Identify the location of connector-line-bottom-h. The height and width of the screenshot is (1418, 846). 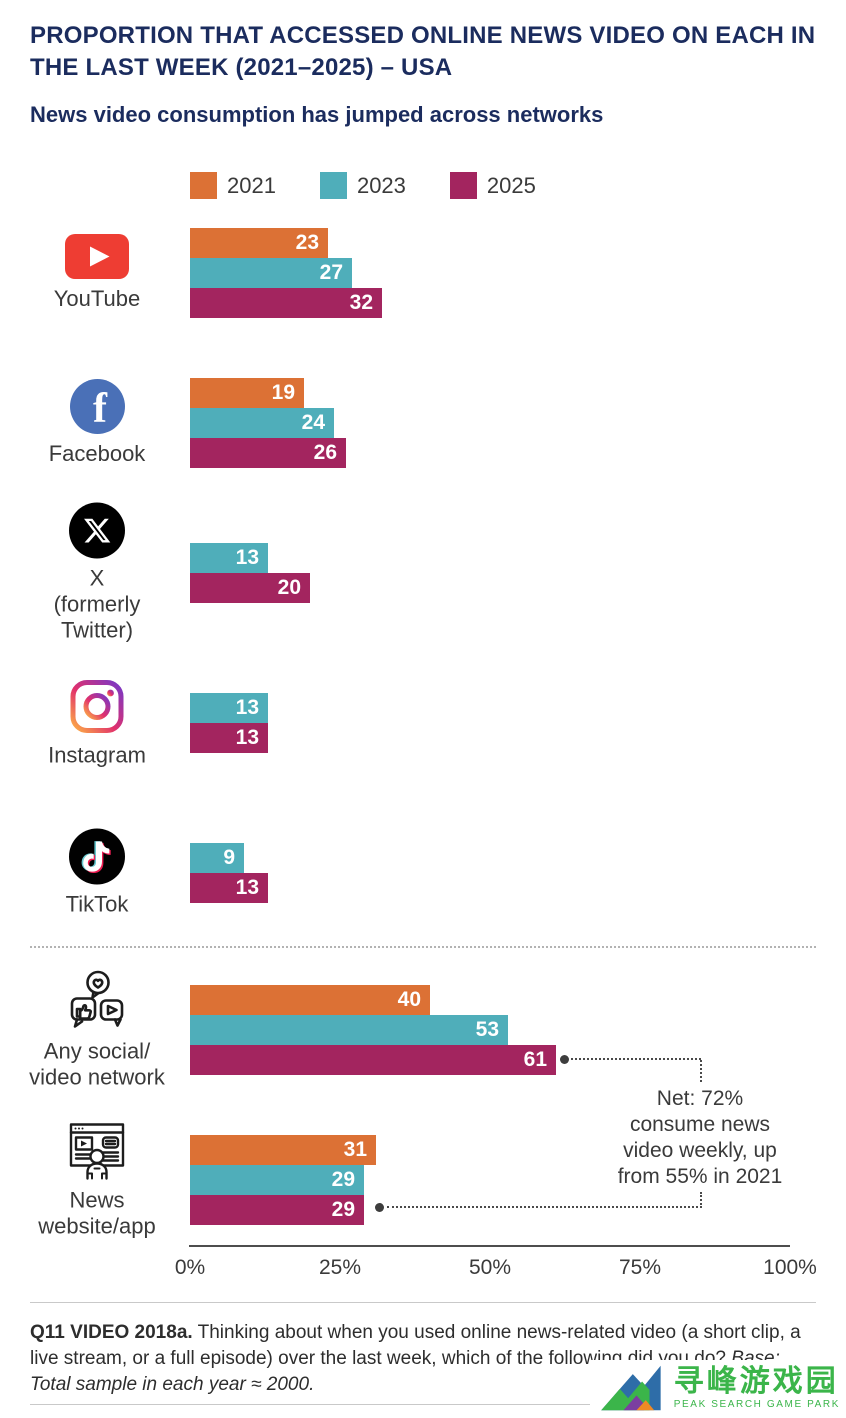
(544, 1207).